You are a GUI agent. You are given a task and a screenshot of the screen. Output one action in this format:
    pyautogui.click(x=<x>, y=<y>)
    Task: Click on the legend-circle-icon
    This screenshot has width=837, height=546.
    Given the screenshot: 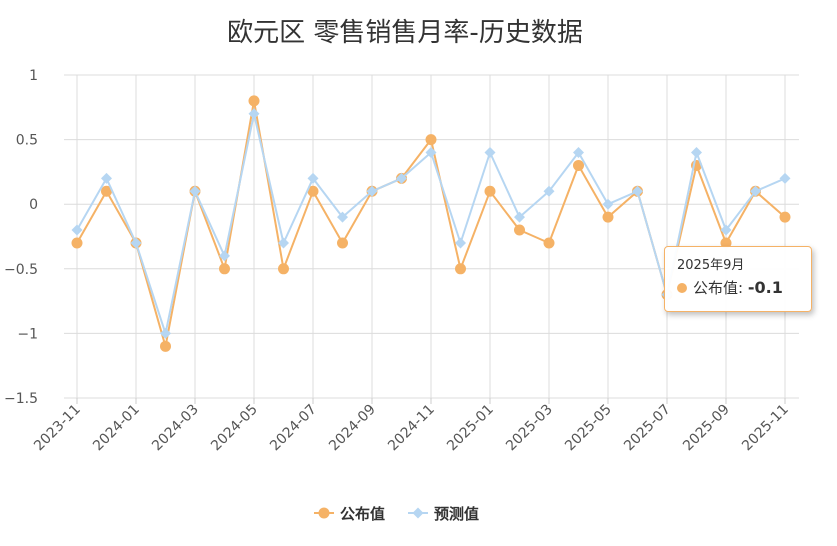 What is the action you would take?
    pyautogui.click(x=324, y=513)
    